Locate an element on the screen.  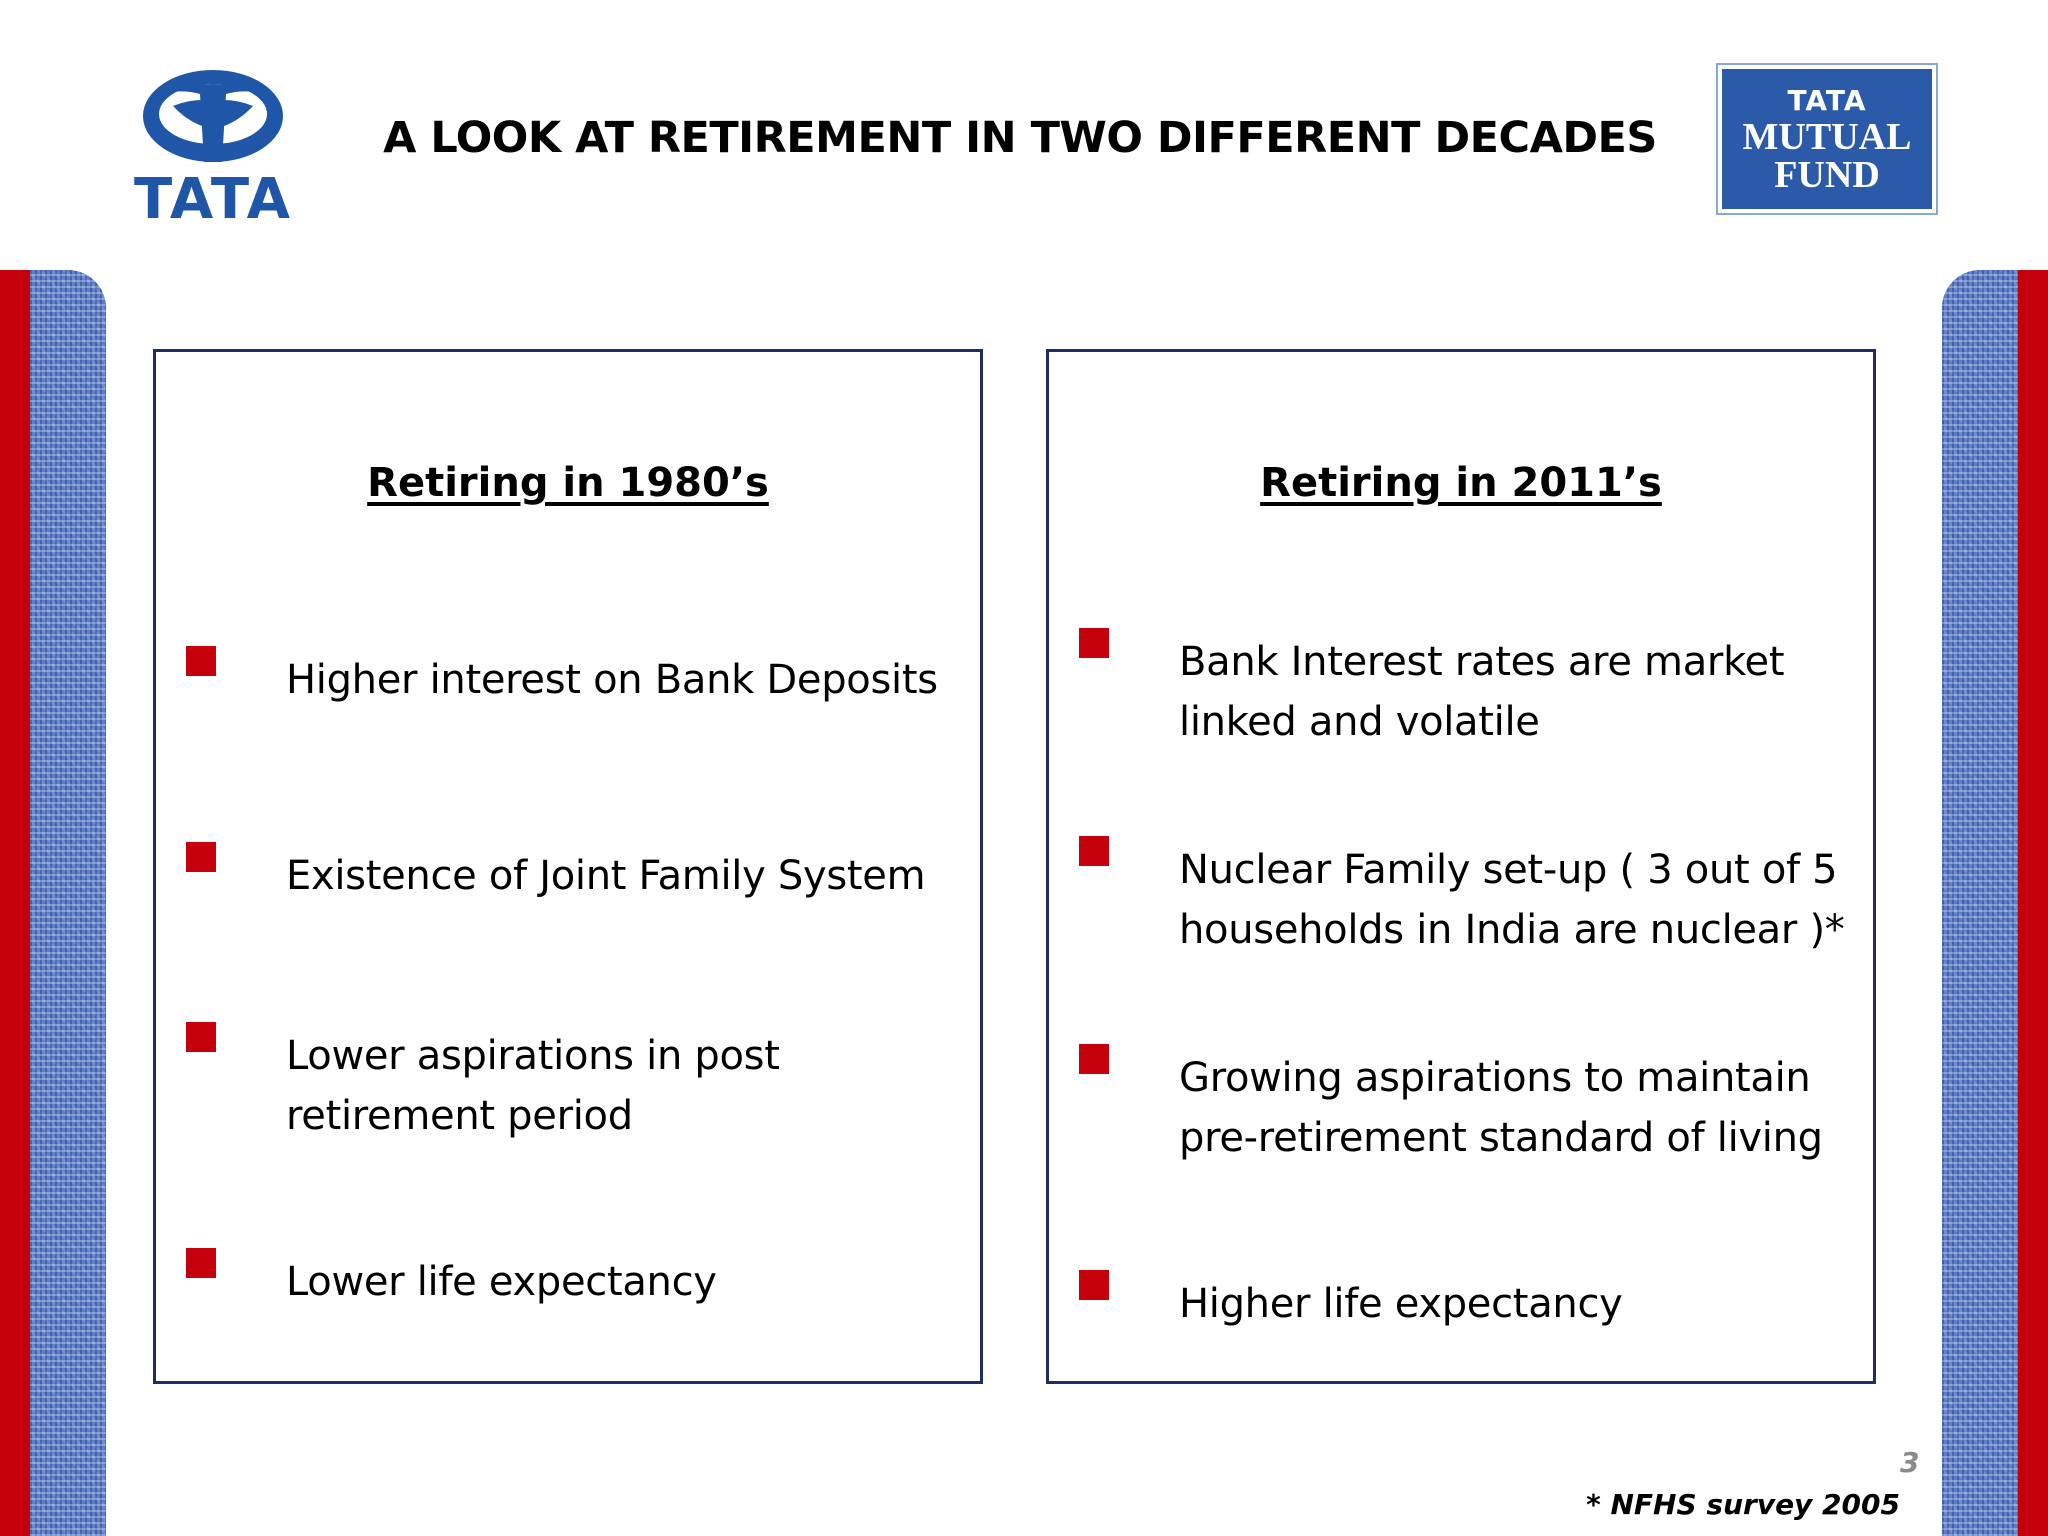
left-decorative-bar is located at coordinates (53, 903).